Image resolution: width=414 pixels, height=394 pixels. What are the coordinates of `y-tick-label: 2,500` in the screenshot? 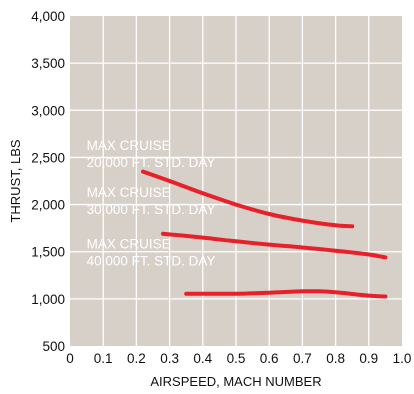 It's located at (48, 157).